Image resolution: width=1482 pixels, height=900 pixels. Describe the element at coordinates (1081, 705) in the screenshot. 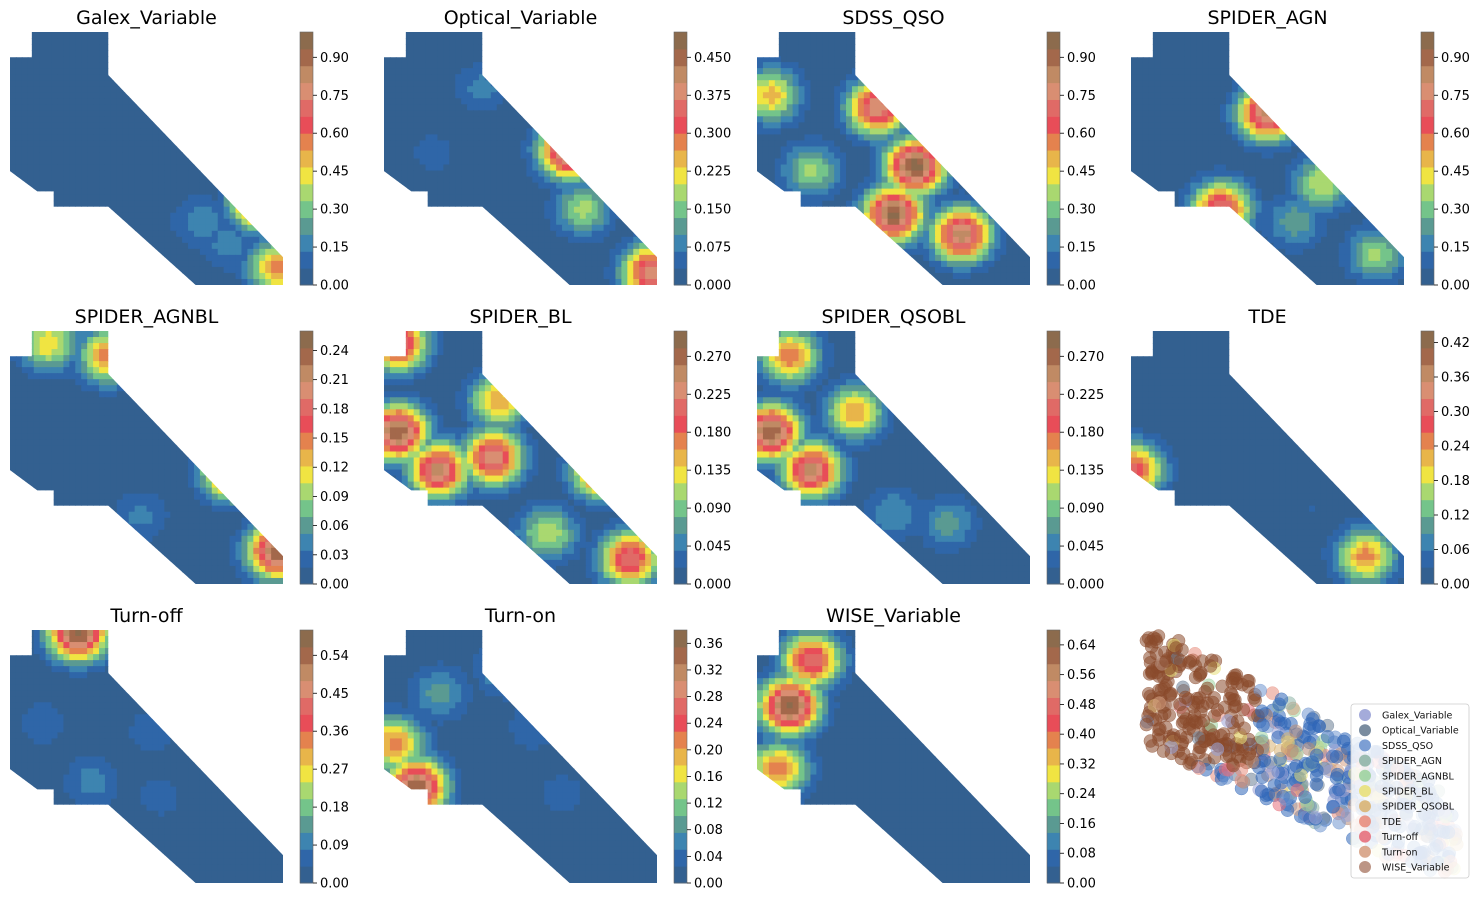

I see `colorbar-tick-label: 0.48` at that location.